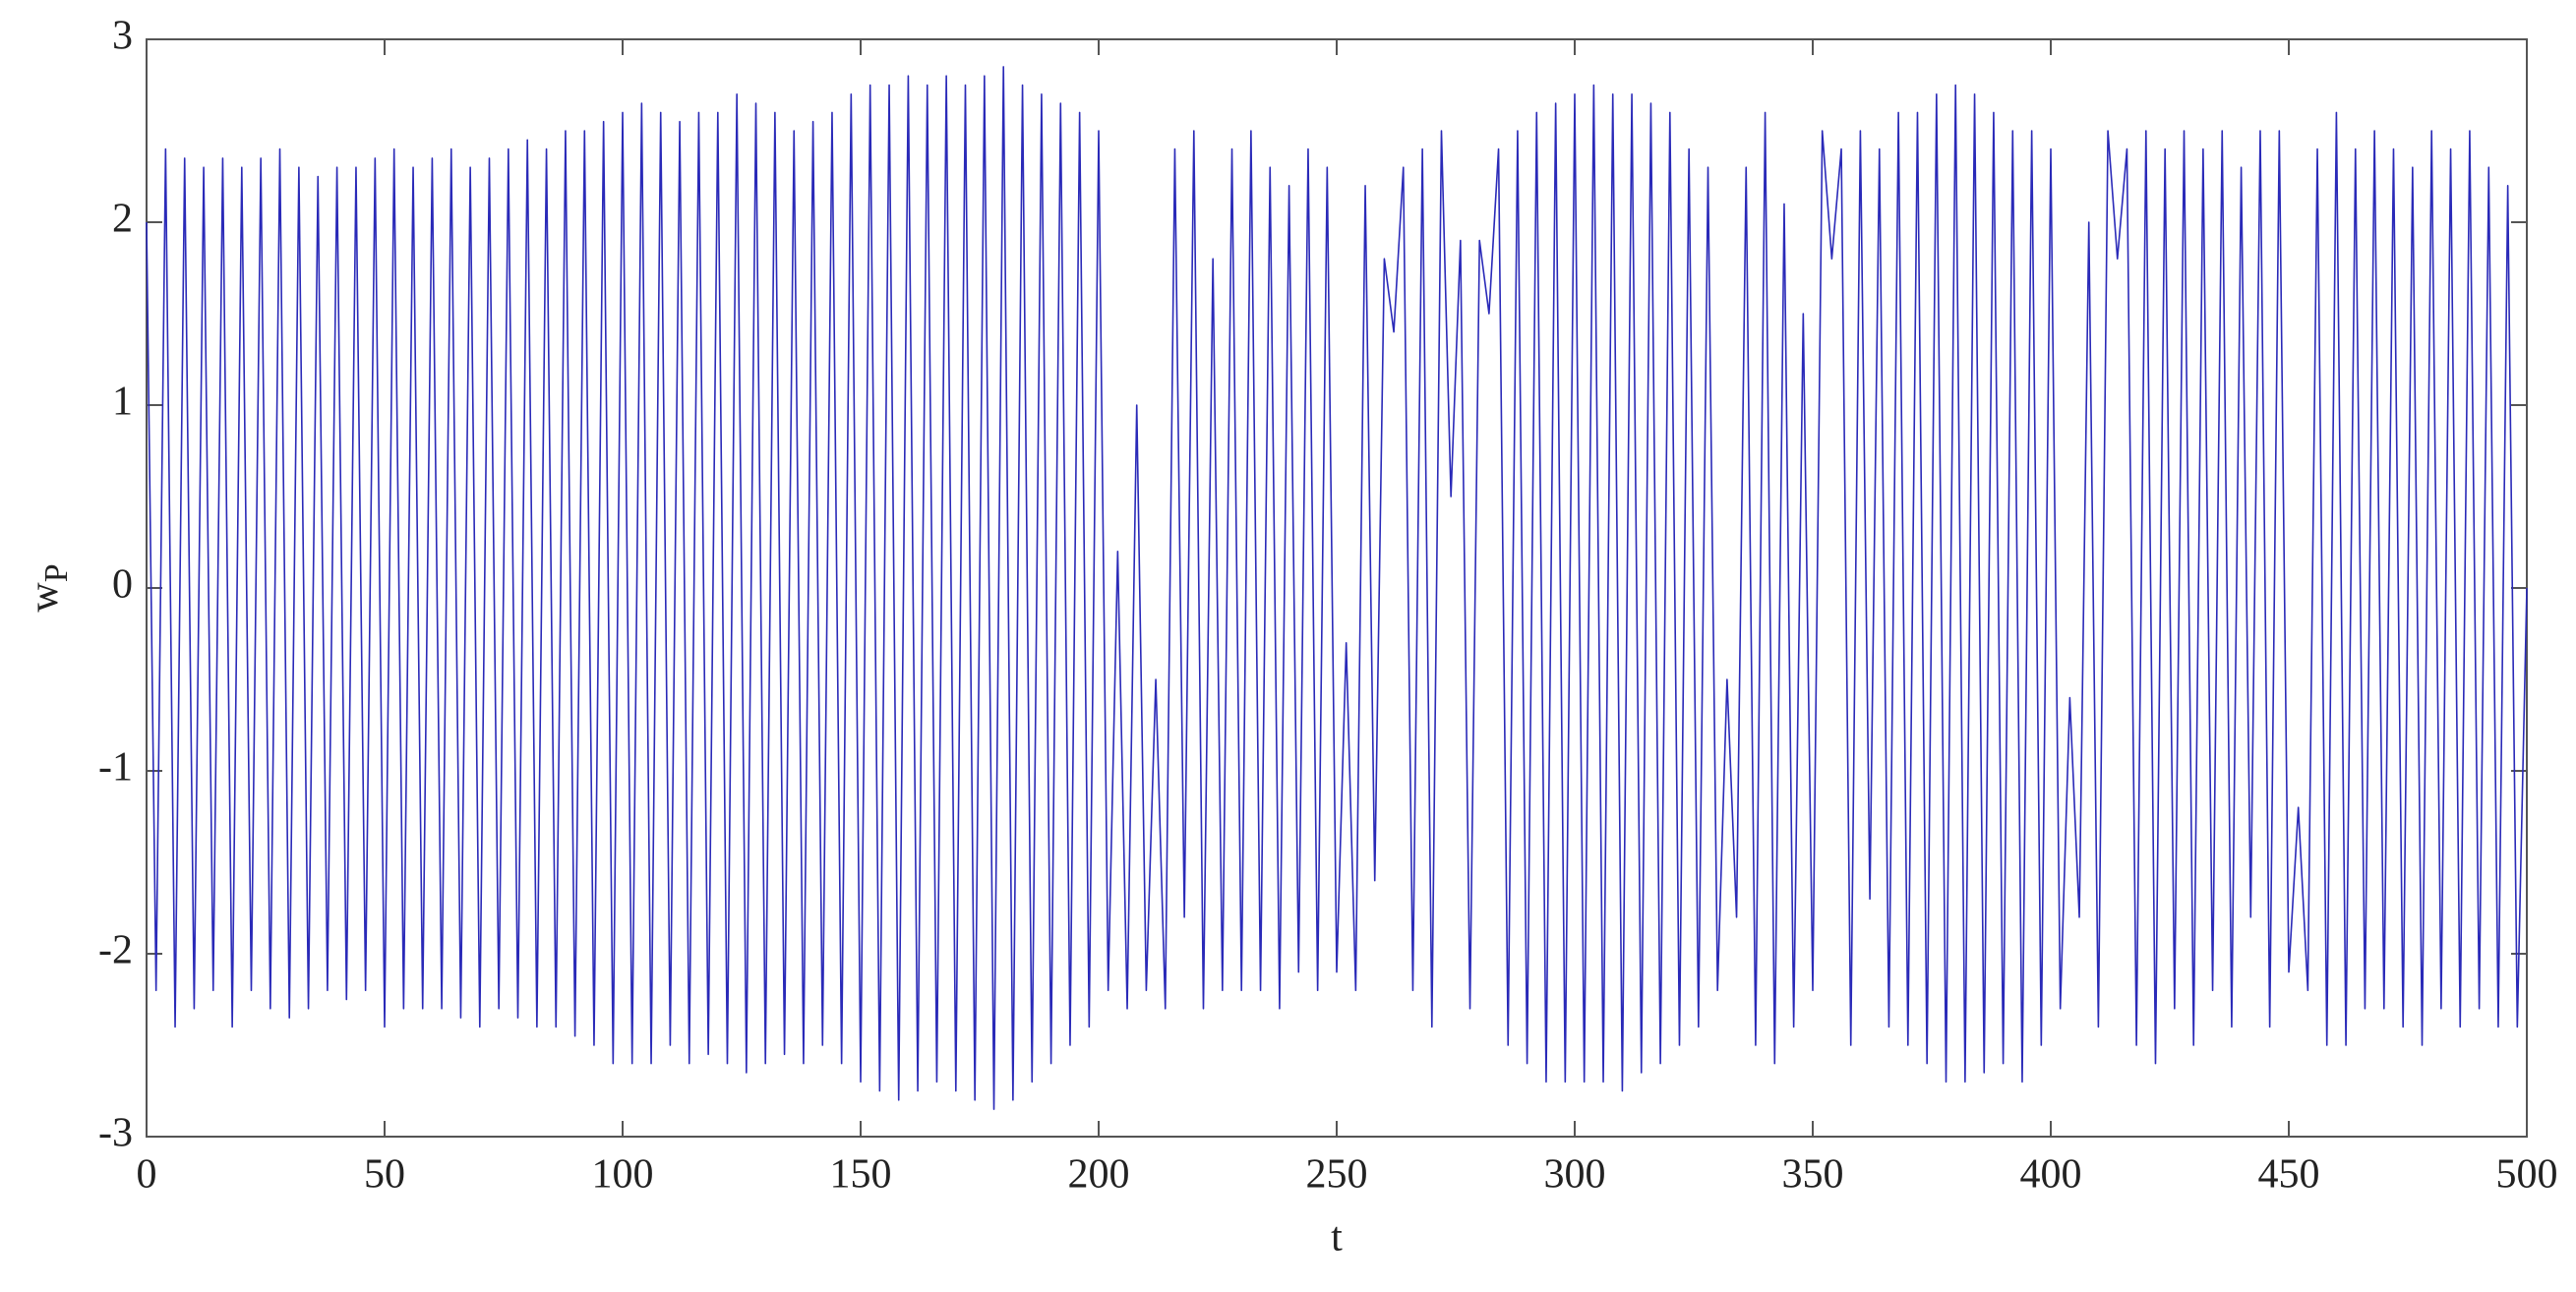  What do you see at coordinates (1575, 1175) in the screenshot?
I see `x-tick-label: 300` at bounding box center [1575, 1175].